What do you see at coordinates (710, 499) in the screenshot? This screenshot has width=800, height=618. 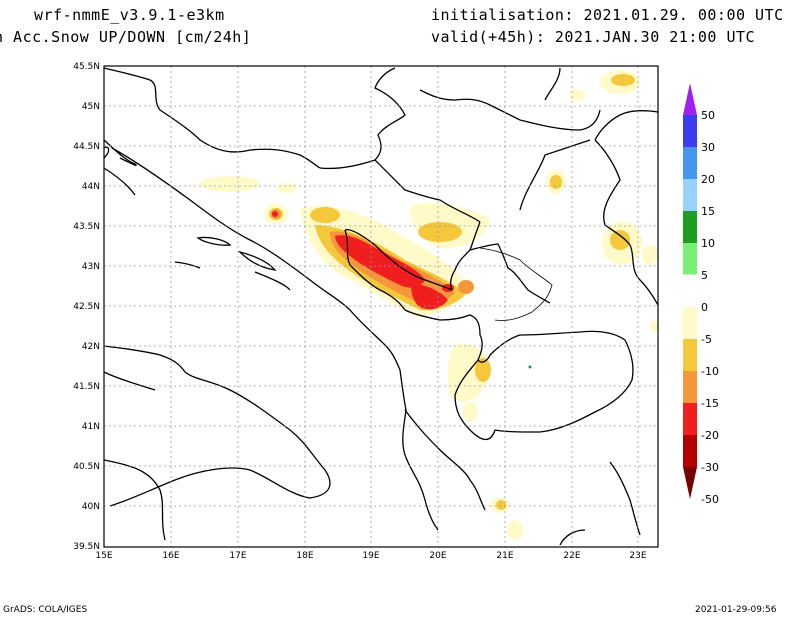 I see `colorbar-label: -50` at bounding box center [710, 499].